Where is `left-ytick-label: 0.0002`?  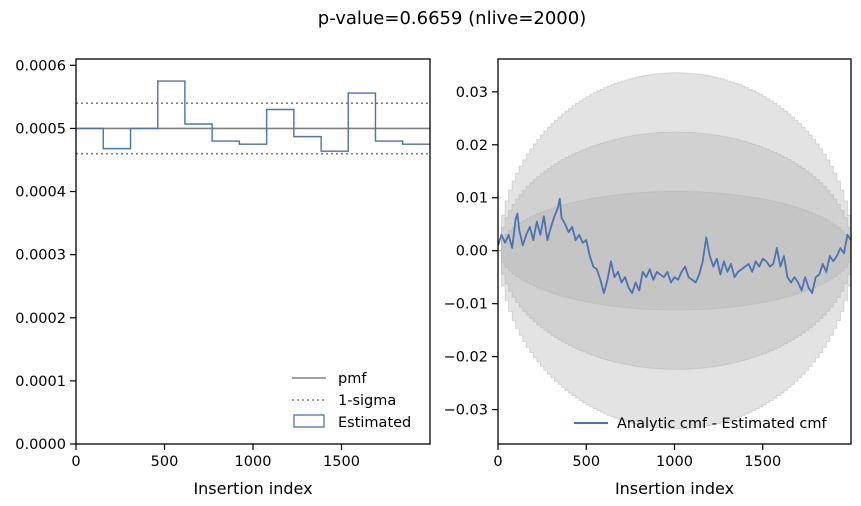
left-ytick-label: 0.0002 is located at coordinates (40, 319).